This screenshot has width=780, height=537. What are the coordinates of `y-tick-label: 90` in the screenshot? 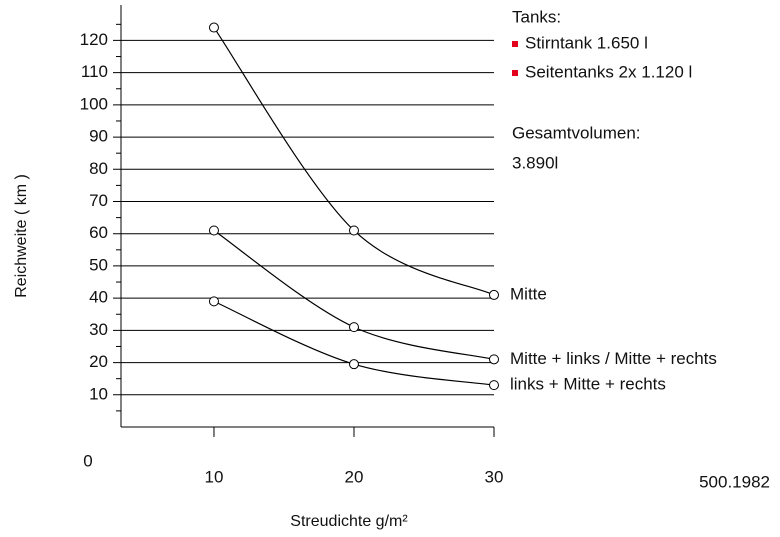 It's located at (98, 136).